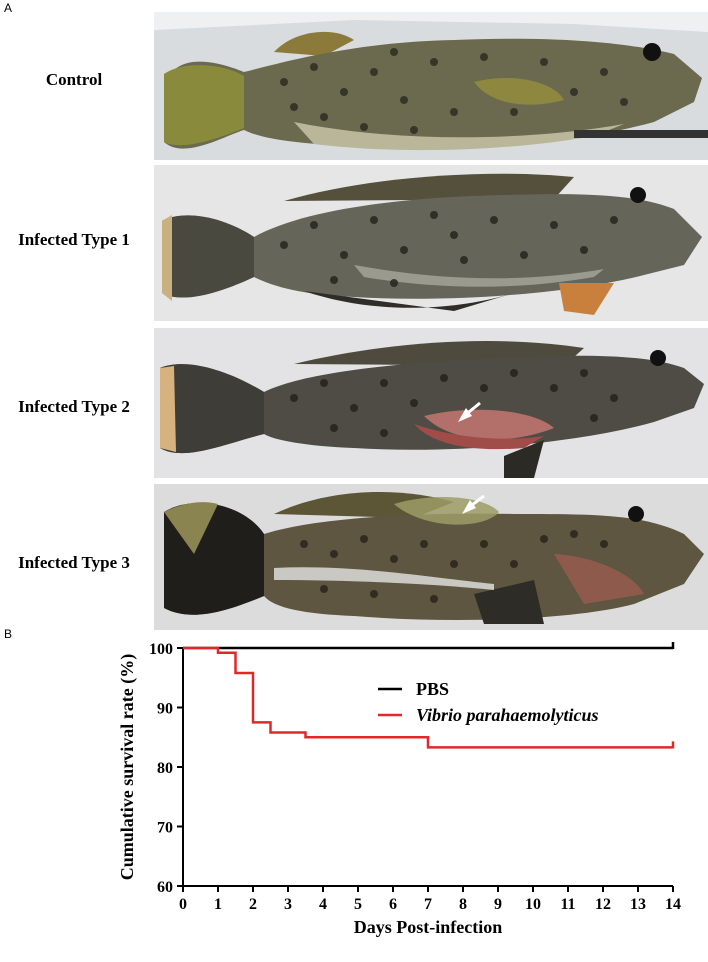 This screenshot has height=962, width=708. I want to click on x-tick-label-2: 2, so click(253, 904).